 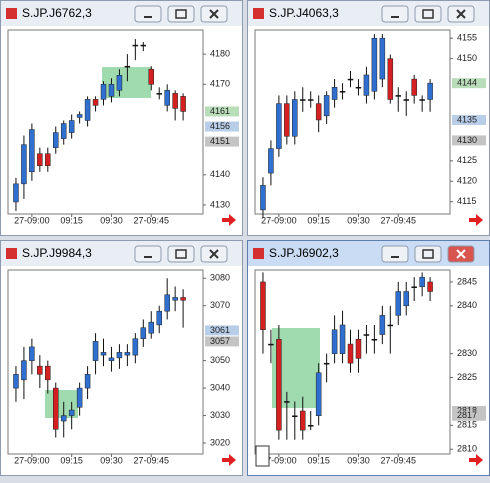 What do you see at coordinates (262, 456) in the screenshot?
I see `corner-box` at bounding box center [262, 456].